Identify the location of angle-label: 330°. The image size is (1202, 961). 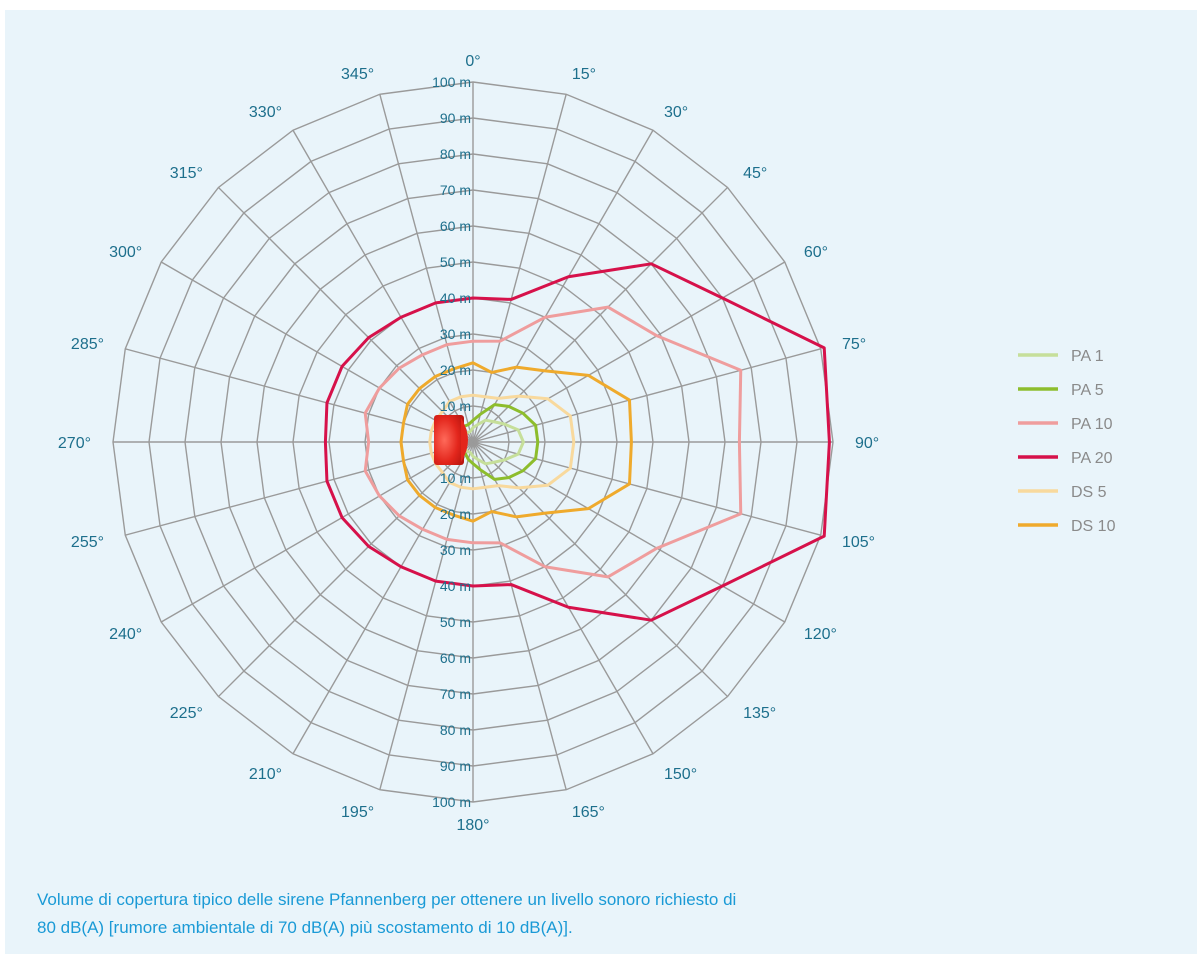
(265, 112).